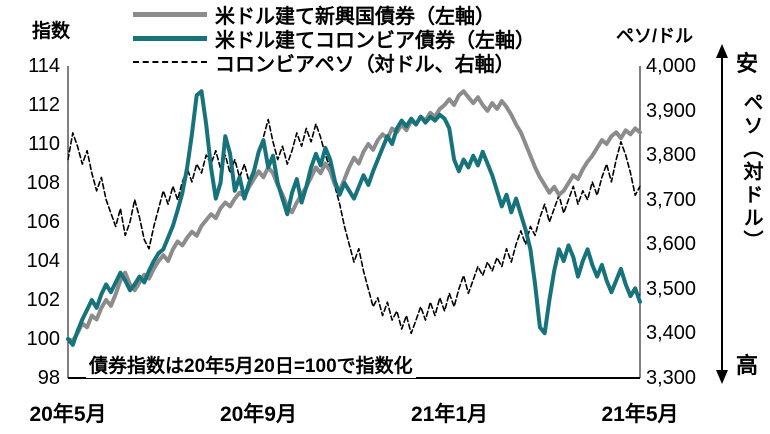 The image size is (770, 434). What do you see at coordinates (671, 288) in the screenshot?
I see `right-axis-tick-label: 3,500` at bounding box center [671, 288].